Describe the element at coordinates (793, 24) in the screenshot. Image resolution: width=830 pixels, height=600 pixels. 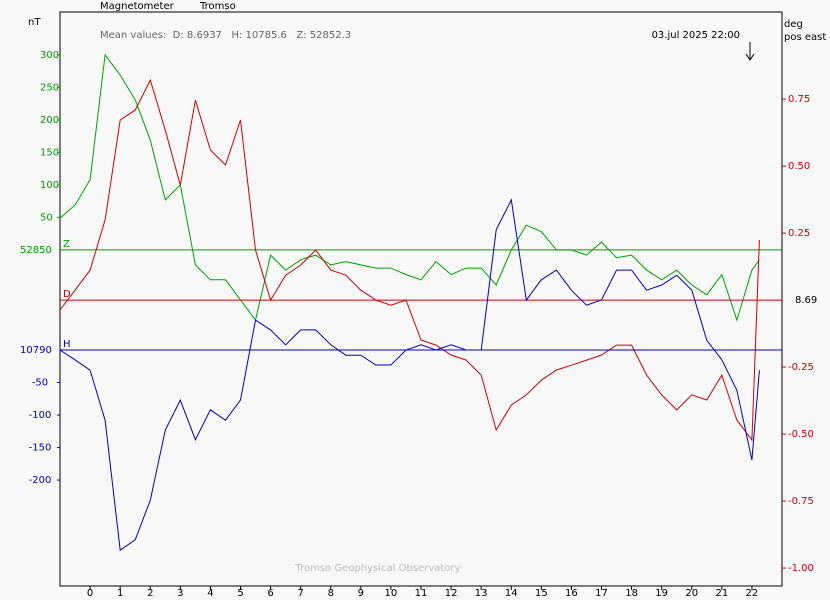
I see `right-unit: deg` at that location.